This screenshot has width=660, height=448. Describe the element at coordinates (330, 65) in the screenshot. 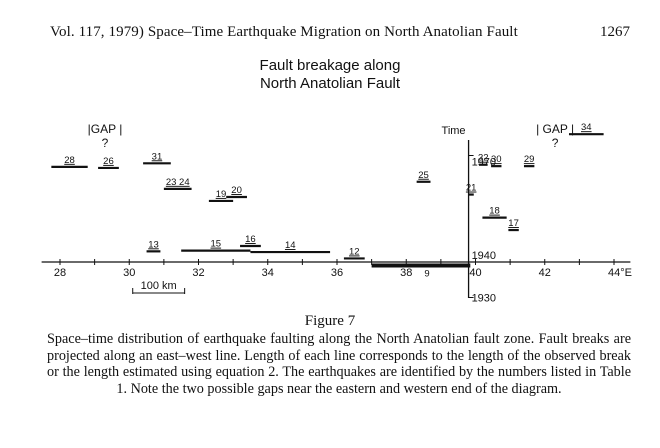

I see `figure-title-line1: Fault breakage along` at that location.